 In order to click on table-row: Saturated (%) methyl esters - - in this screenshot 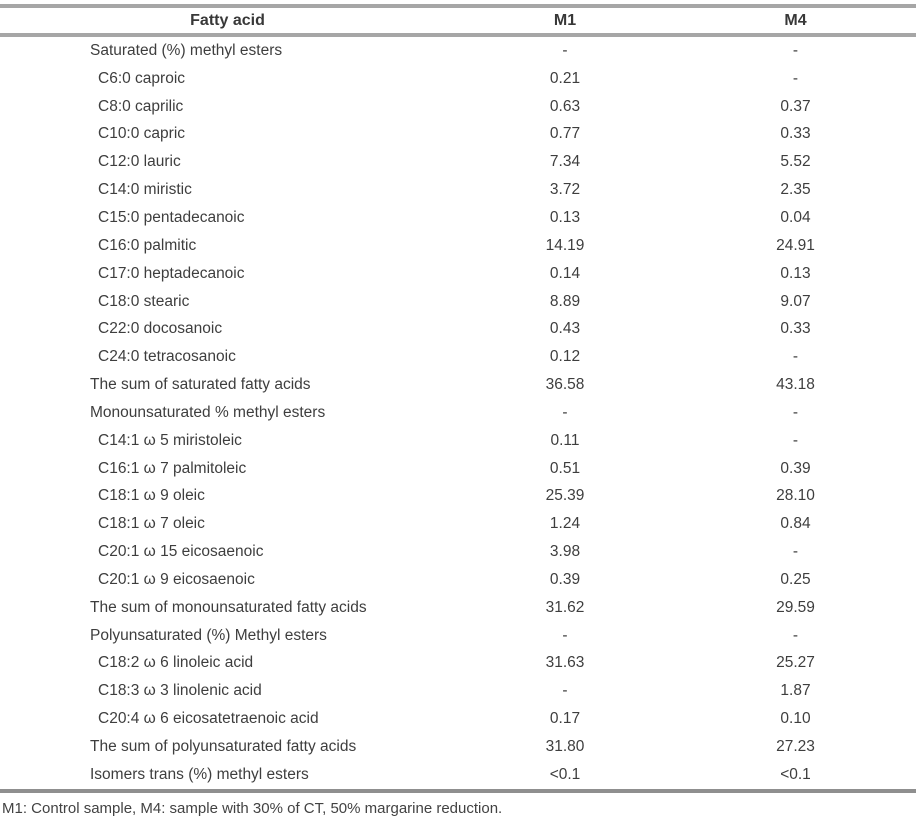, I will do `click(458, 51)`.